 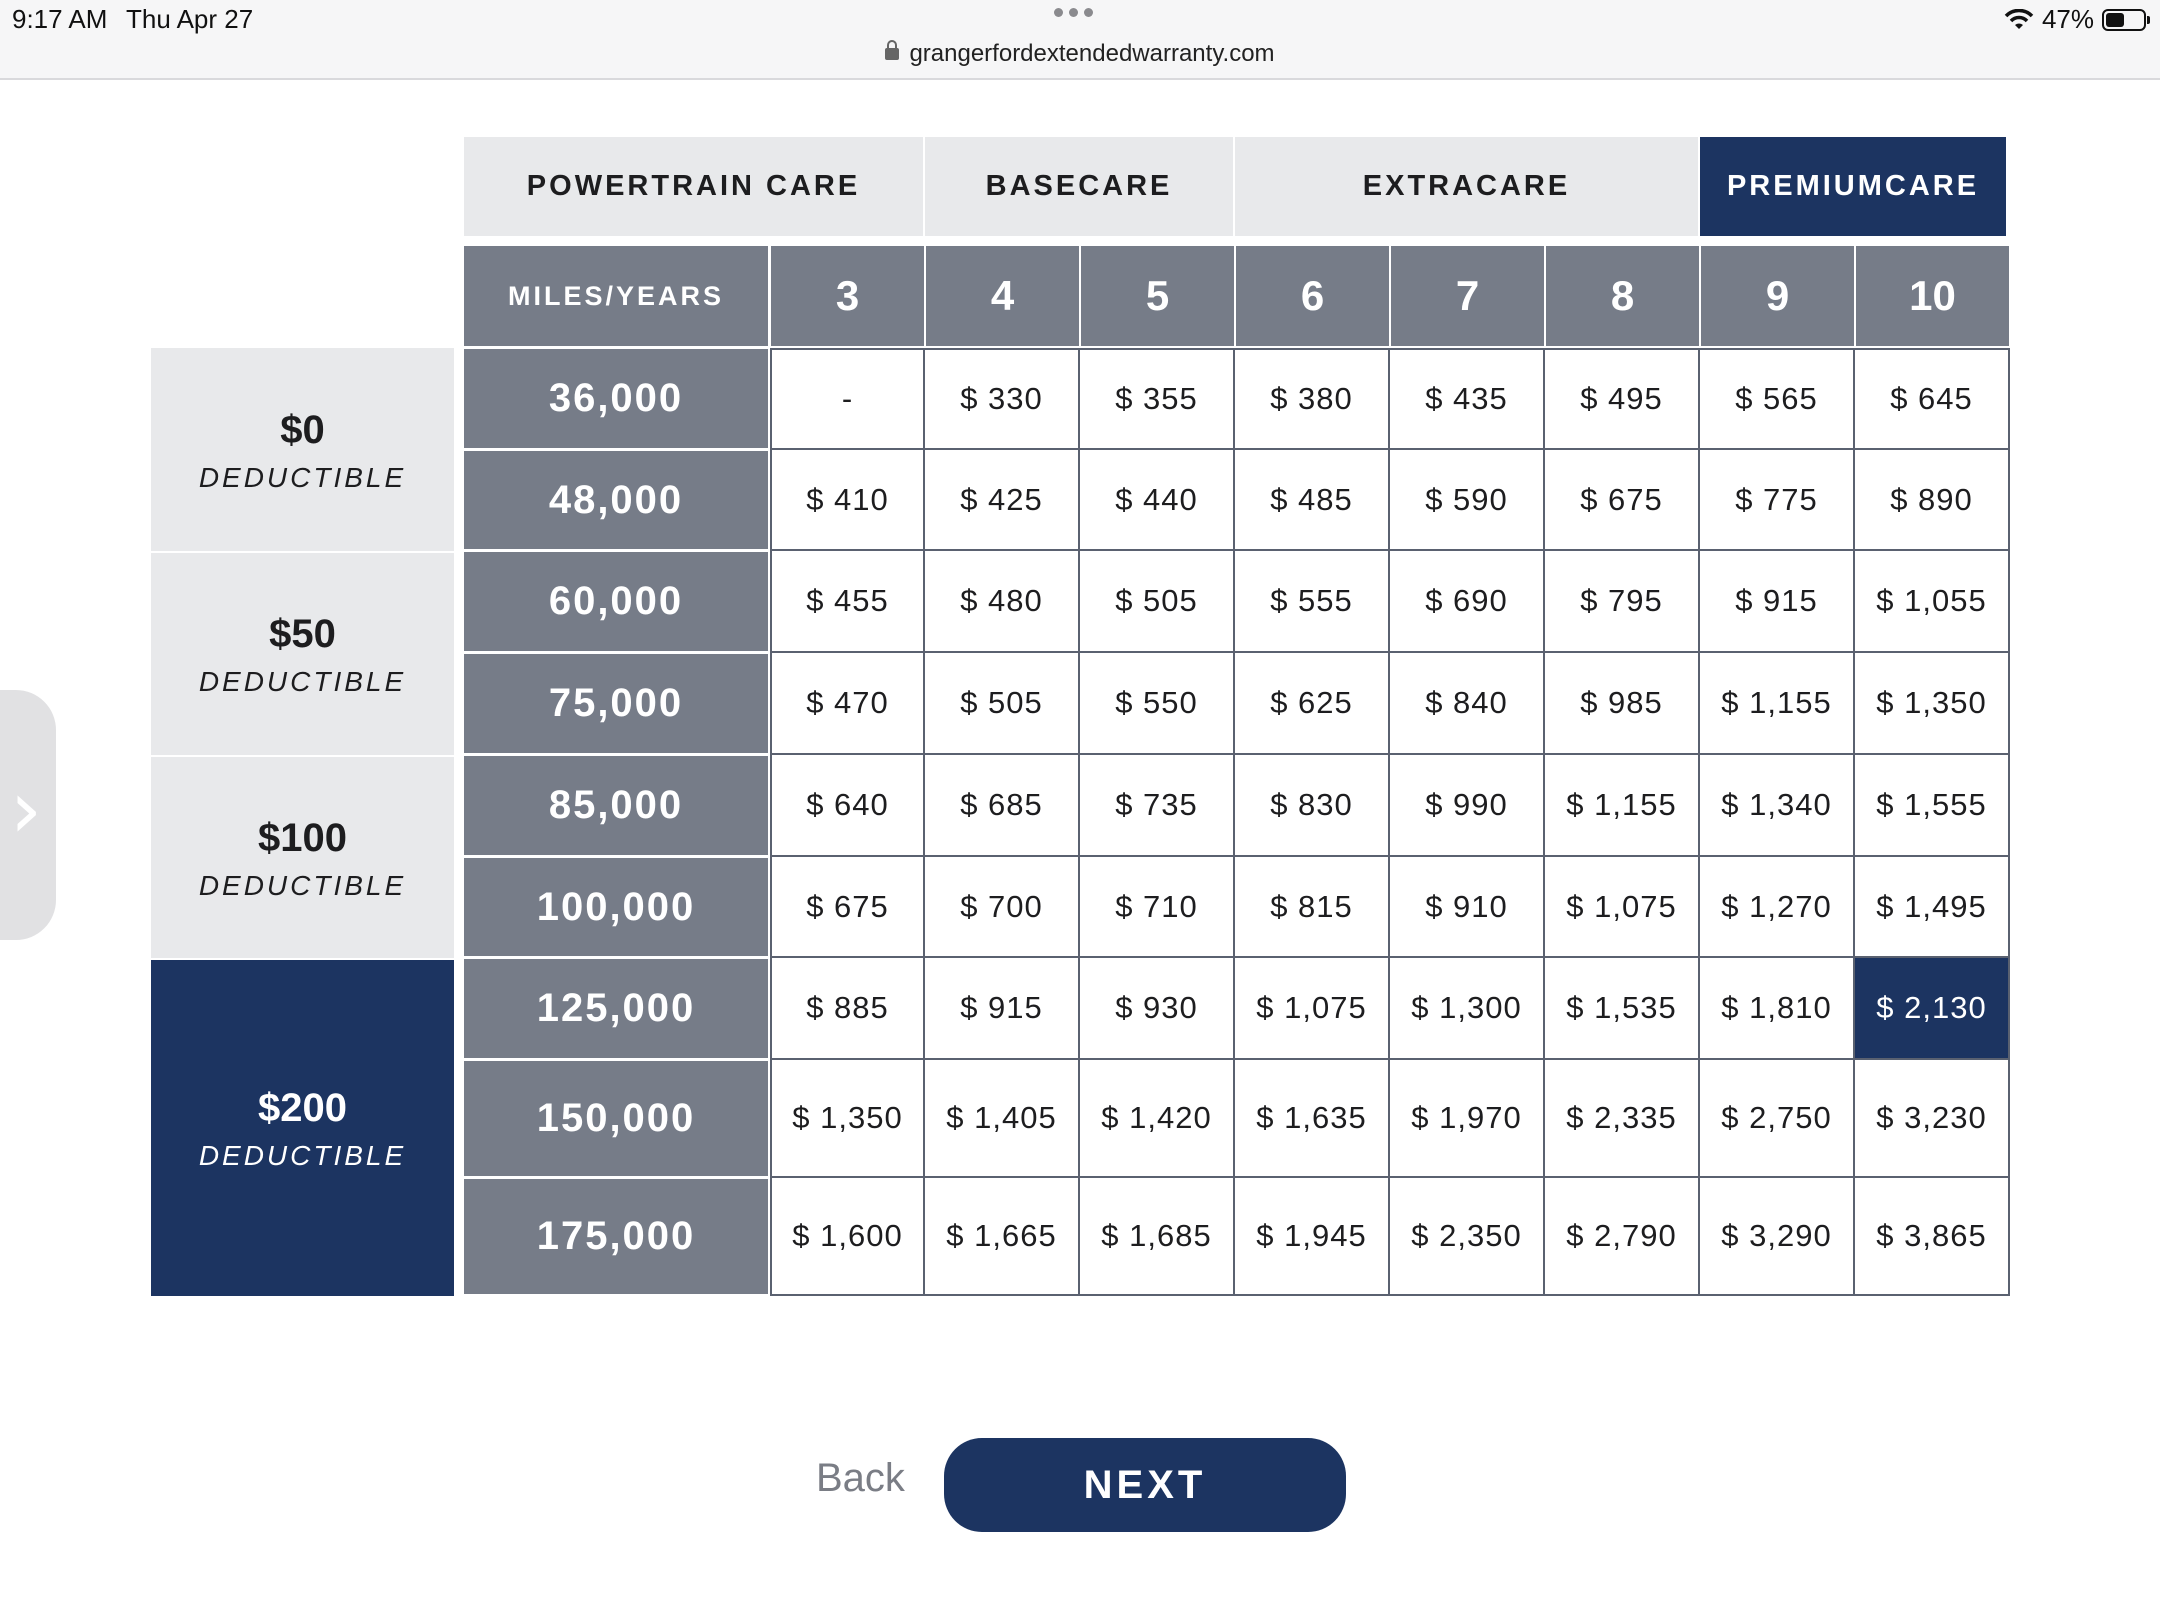 I want to click on year-header: 9, so click(x=1777, y=296).